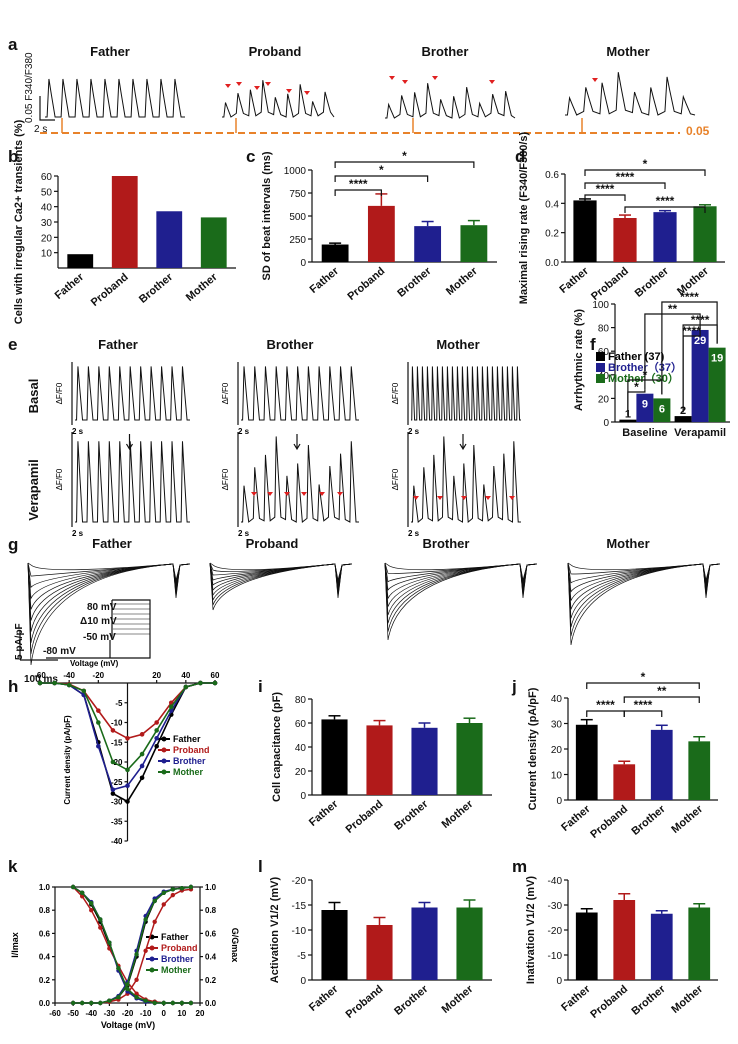 The image size is (738, 1044). I want to click on voltage-protocol, so click(98, 629).